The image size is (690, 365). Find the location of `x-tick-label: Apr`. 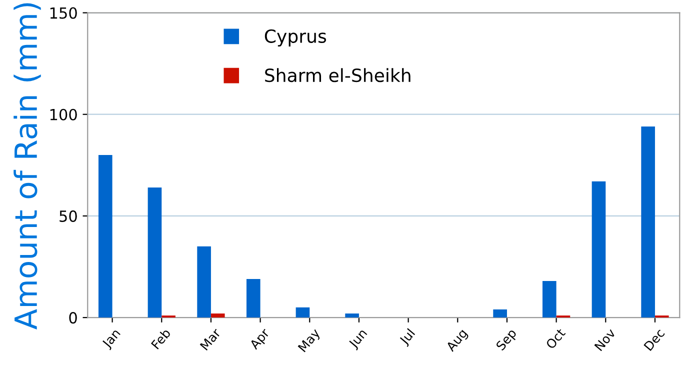

x-tick-label: Apr is located at coordinates (260, 340).